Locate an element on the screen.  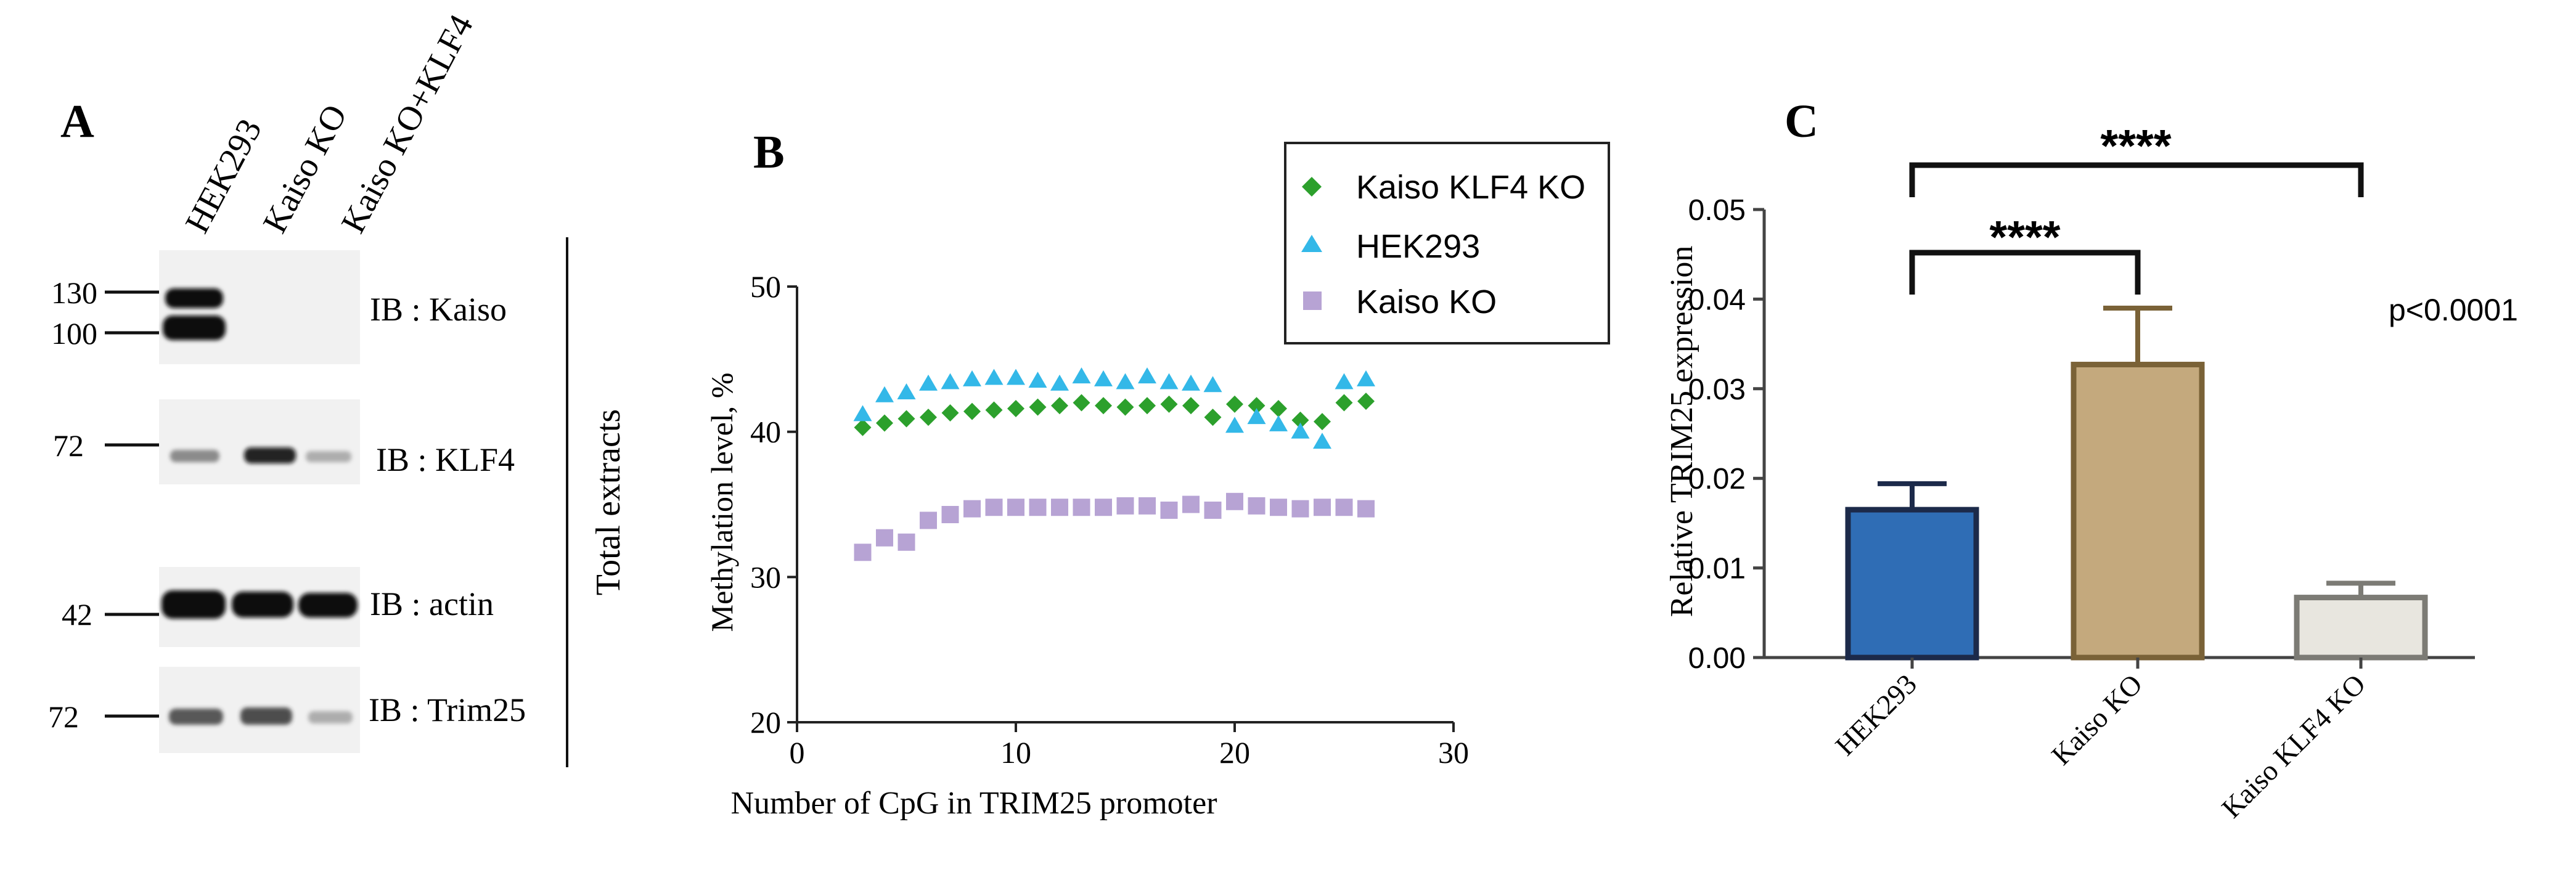
marker-72a: 72 is located at coordinates (68, 445).